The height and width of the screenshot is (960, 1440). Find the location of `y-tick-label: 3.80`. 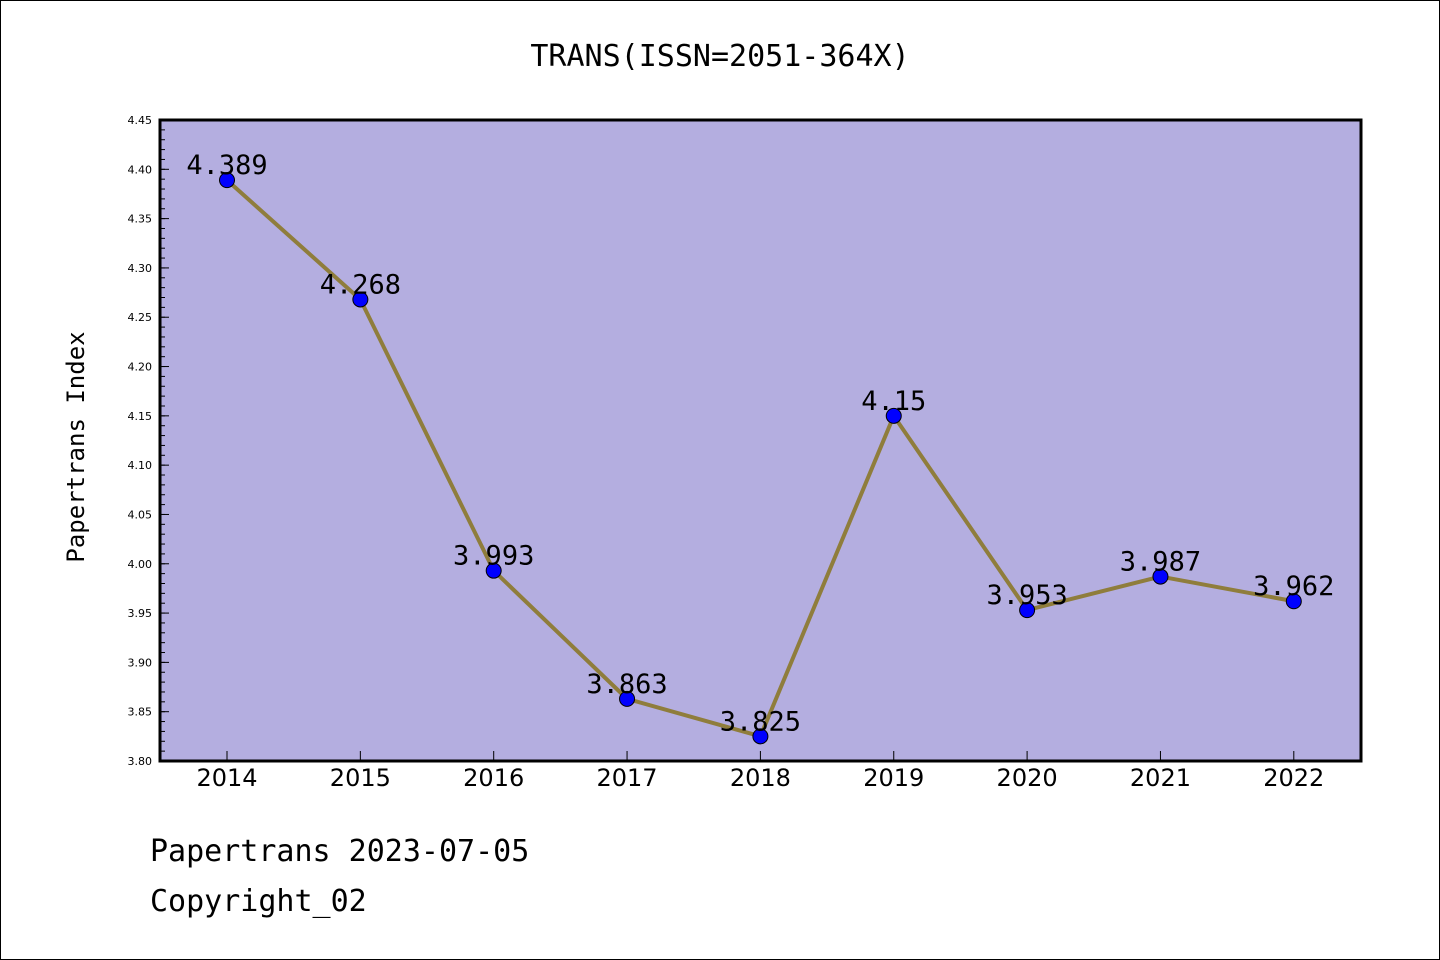

y-tick-label: 3.80 is located at coordinates (140, 761).